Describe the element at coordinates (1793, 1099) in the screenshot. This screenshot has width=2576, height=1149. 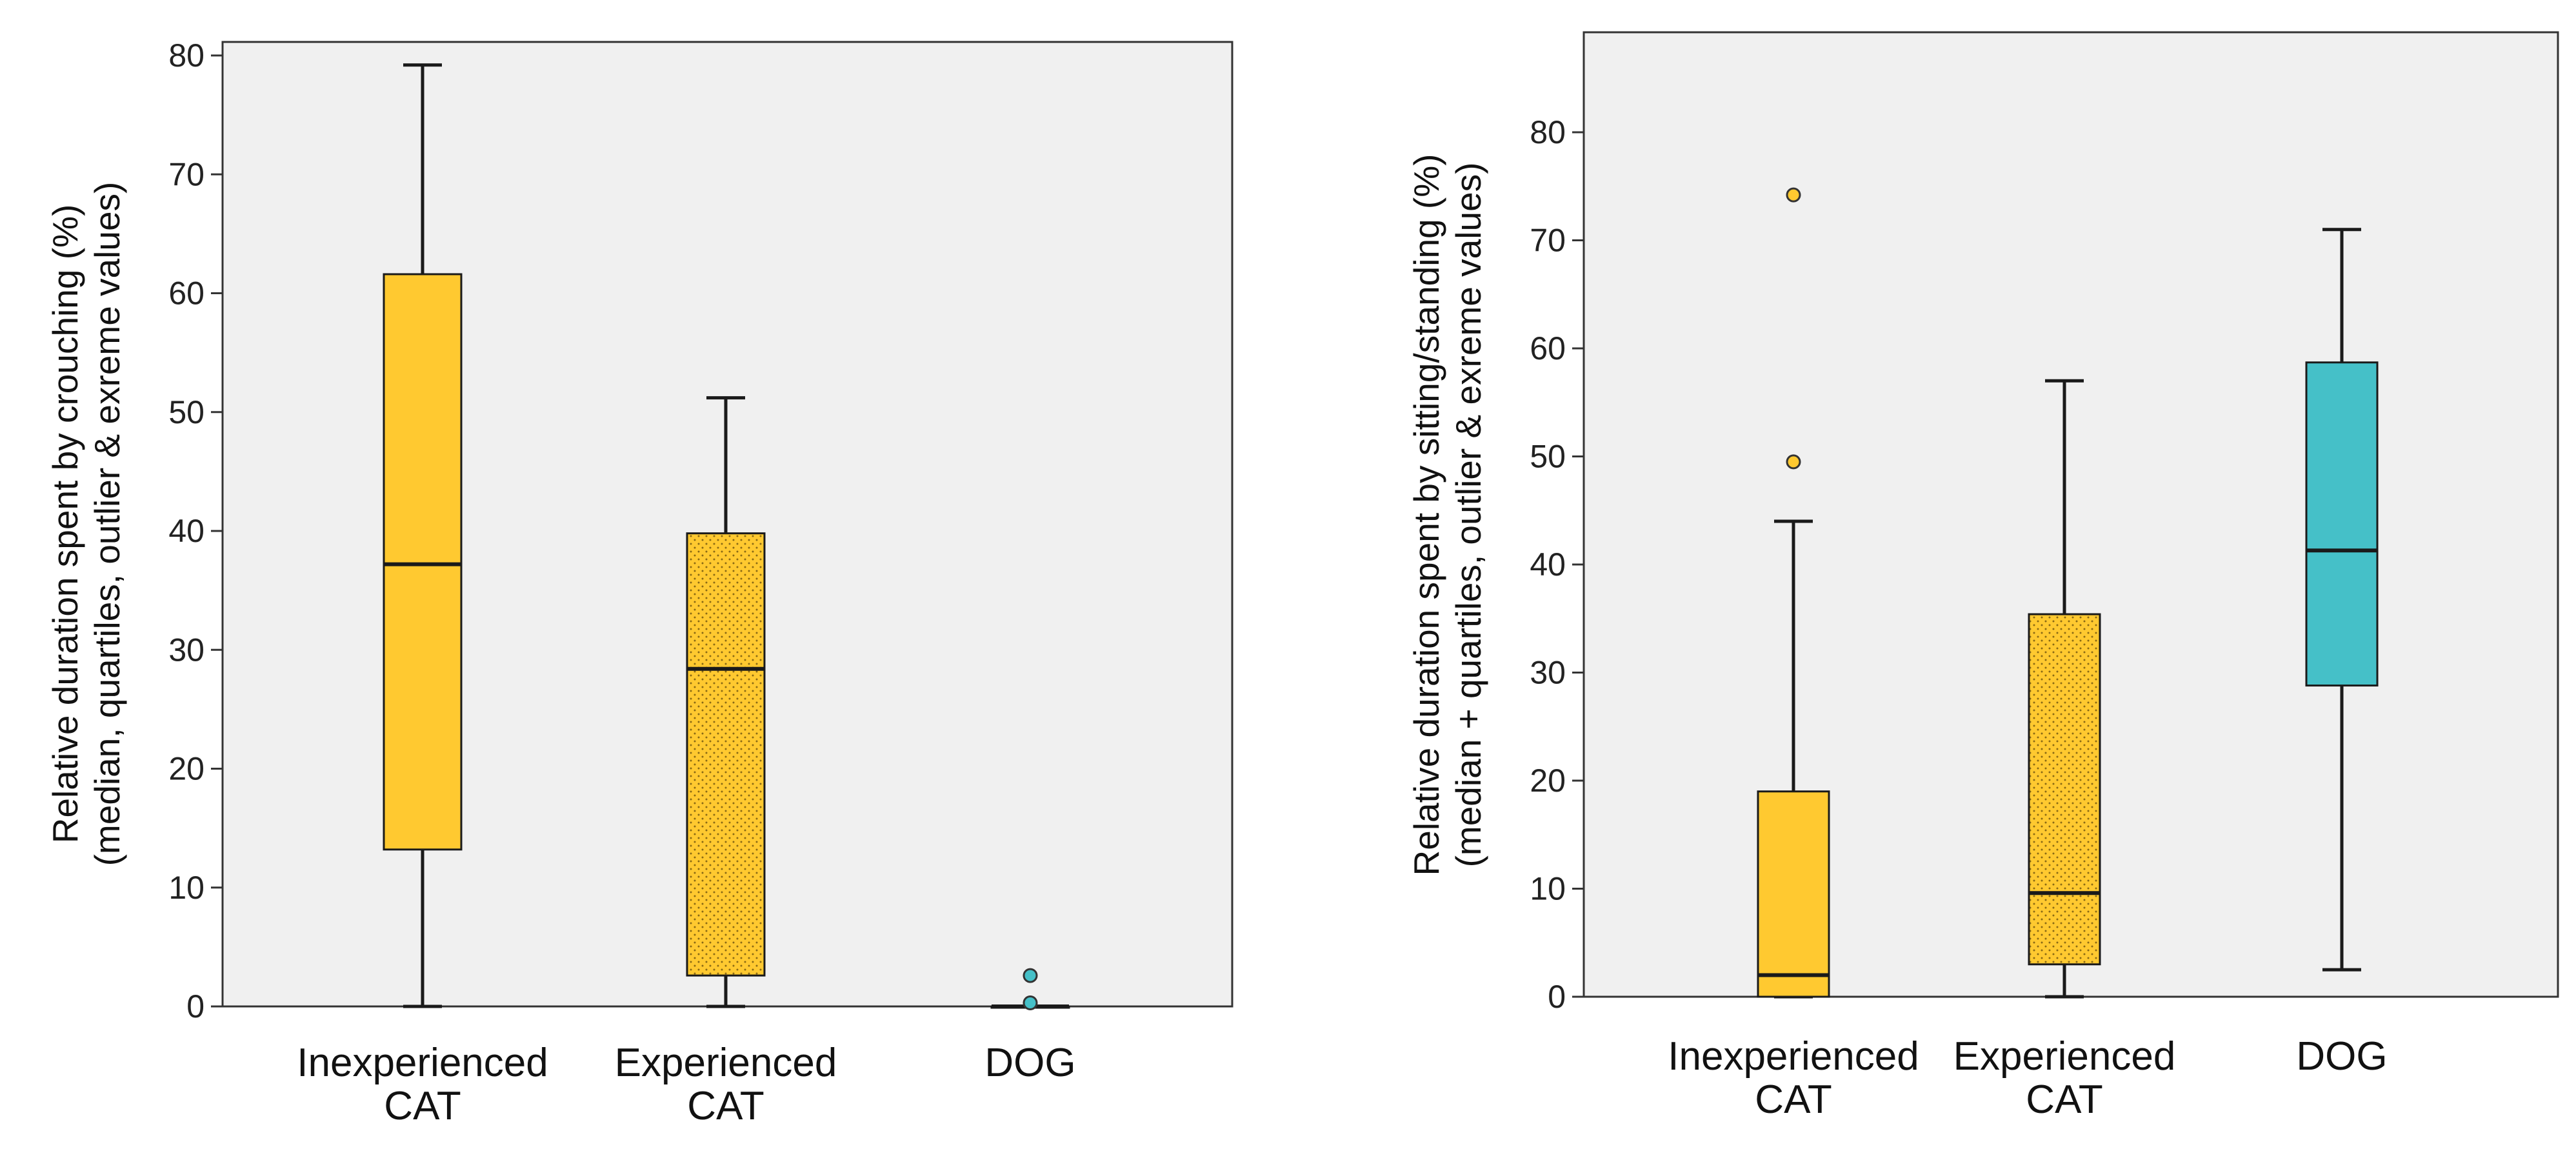
I see `right-cat-label-1-line2: CAT` at that location.